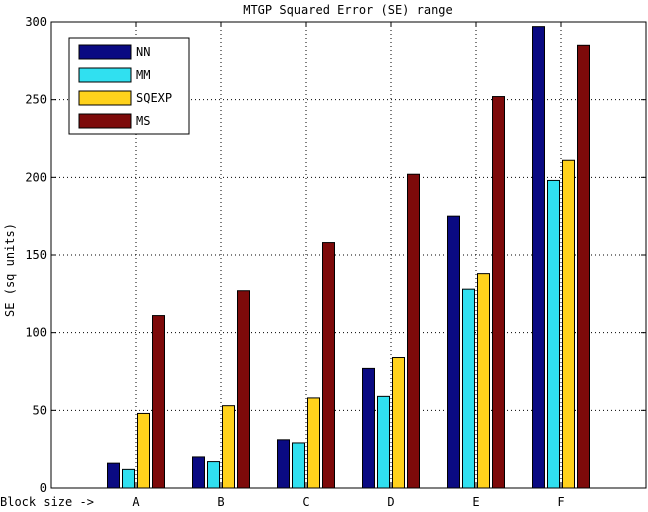 The height and width of the screenshot is (512, 648). Describe the element at coordinates (305, 501) in the screenshot. I see `x-tick-label: C` at that location.